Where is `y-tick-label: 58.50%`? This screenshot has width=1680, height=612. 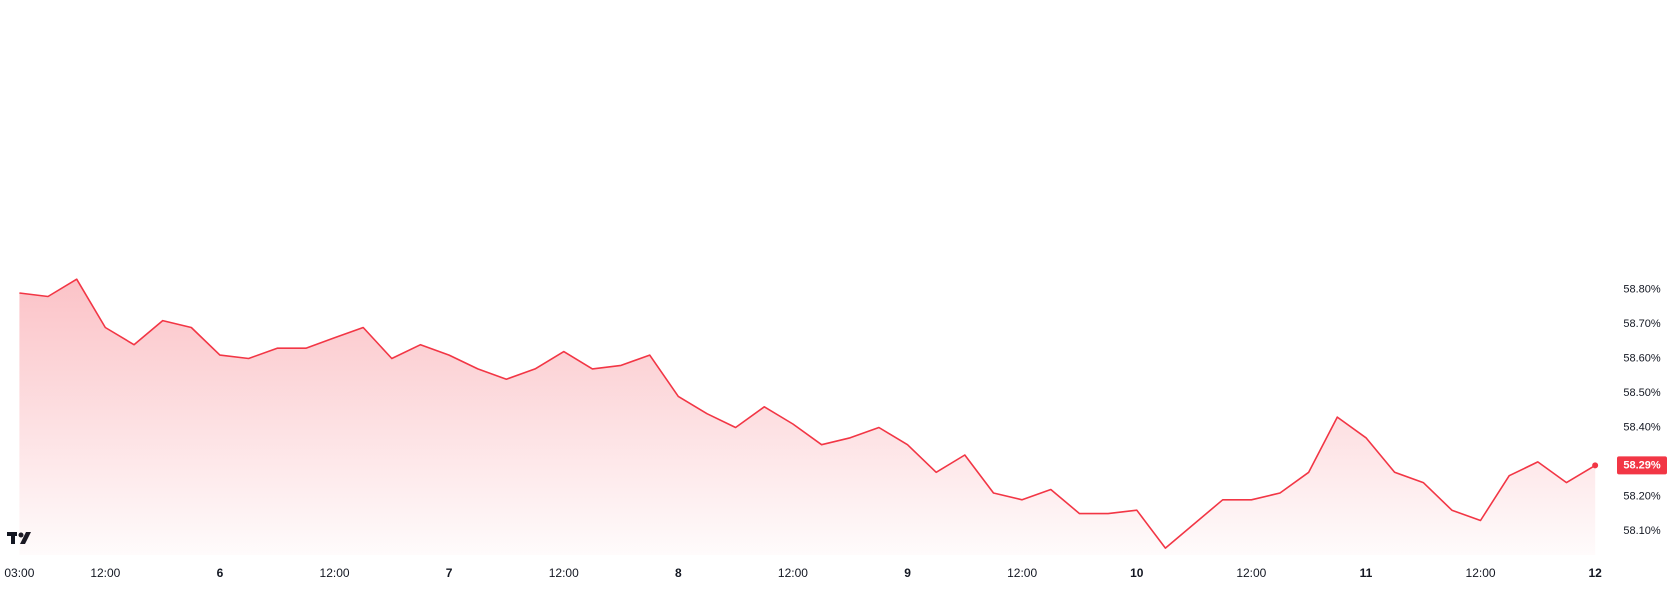
y-tick-label: 58.50% is located at coordinates (1642, 393).